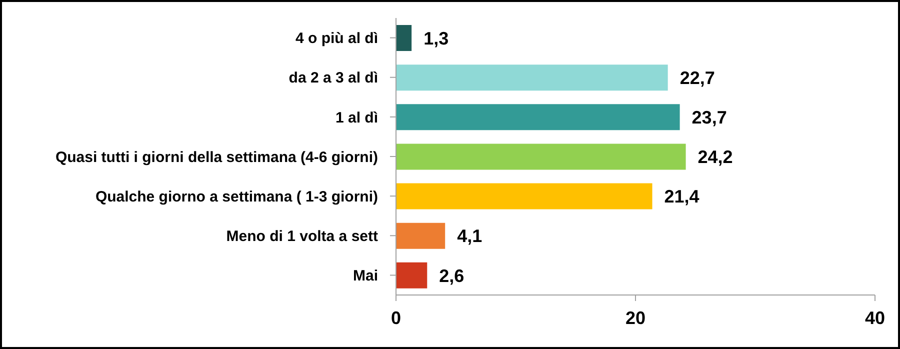  Describe the element at coordinates (697, 78) in the screenshot. I see `data-label: 22,7` at that location.